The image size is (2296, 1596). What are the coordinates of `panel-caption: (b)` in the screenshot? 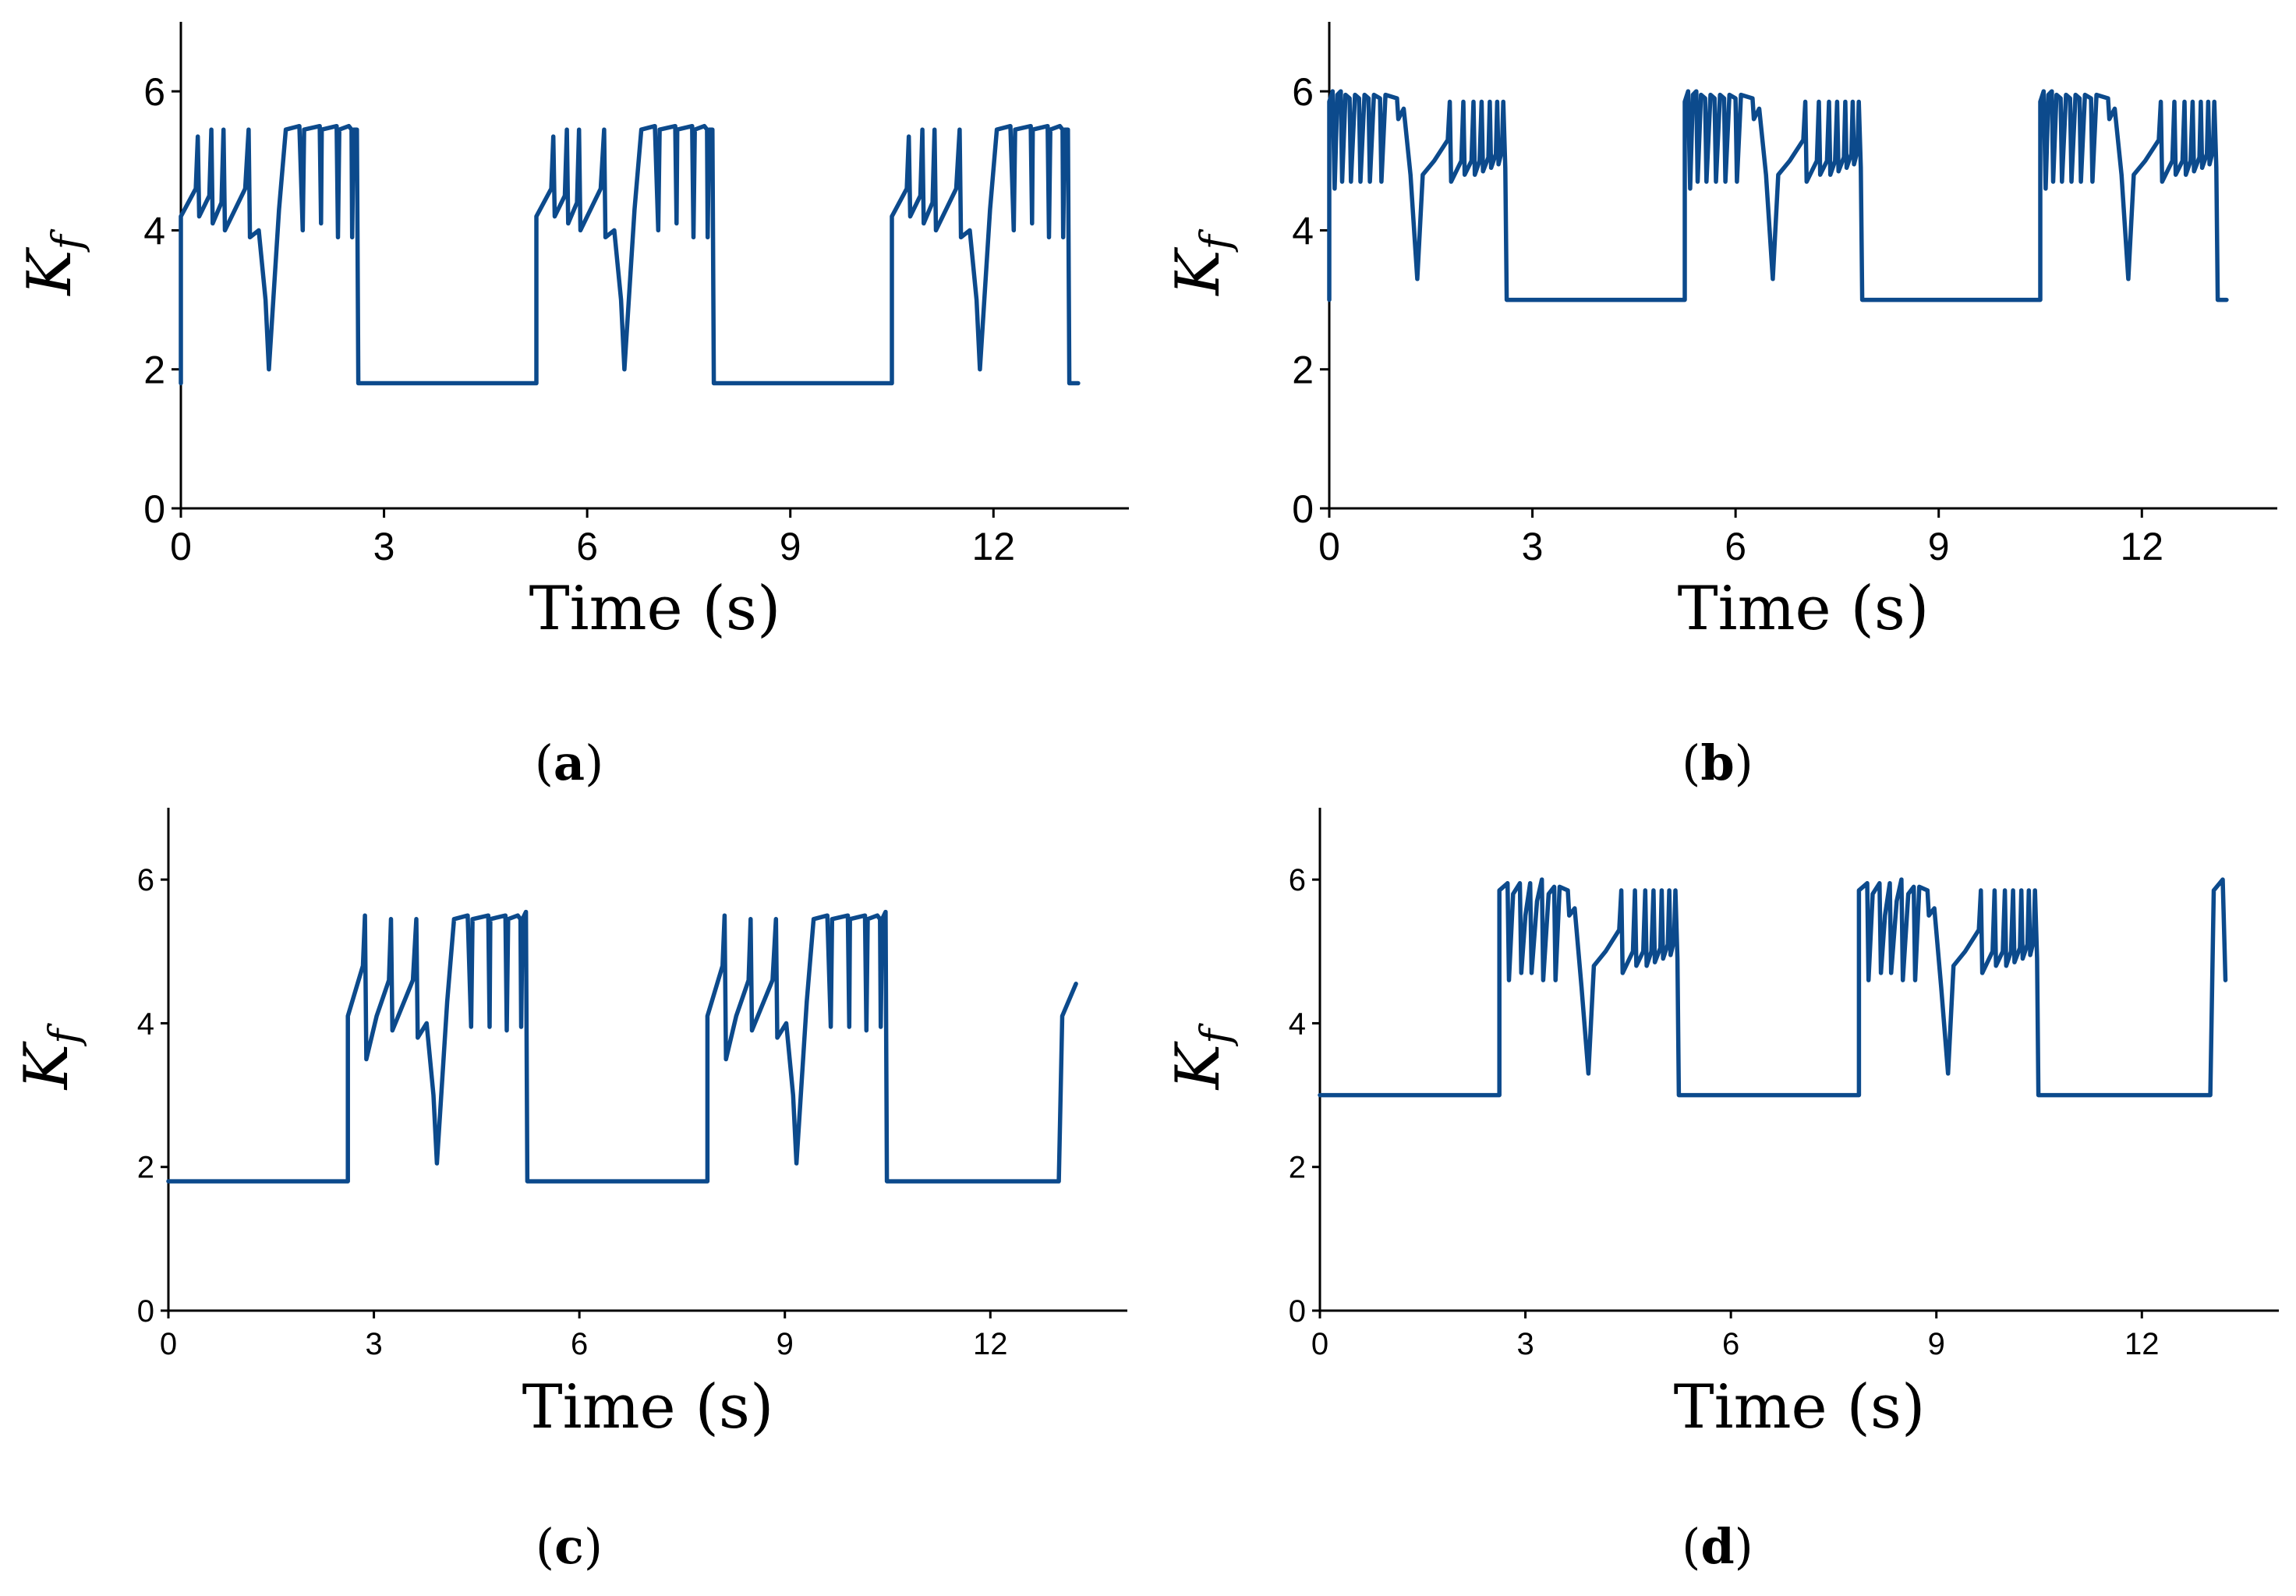 It's located at (1717, 762).